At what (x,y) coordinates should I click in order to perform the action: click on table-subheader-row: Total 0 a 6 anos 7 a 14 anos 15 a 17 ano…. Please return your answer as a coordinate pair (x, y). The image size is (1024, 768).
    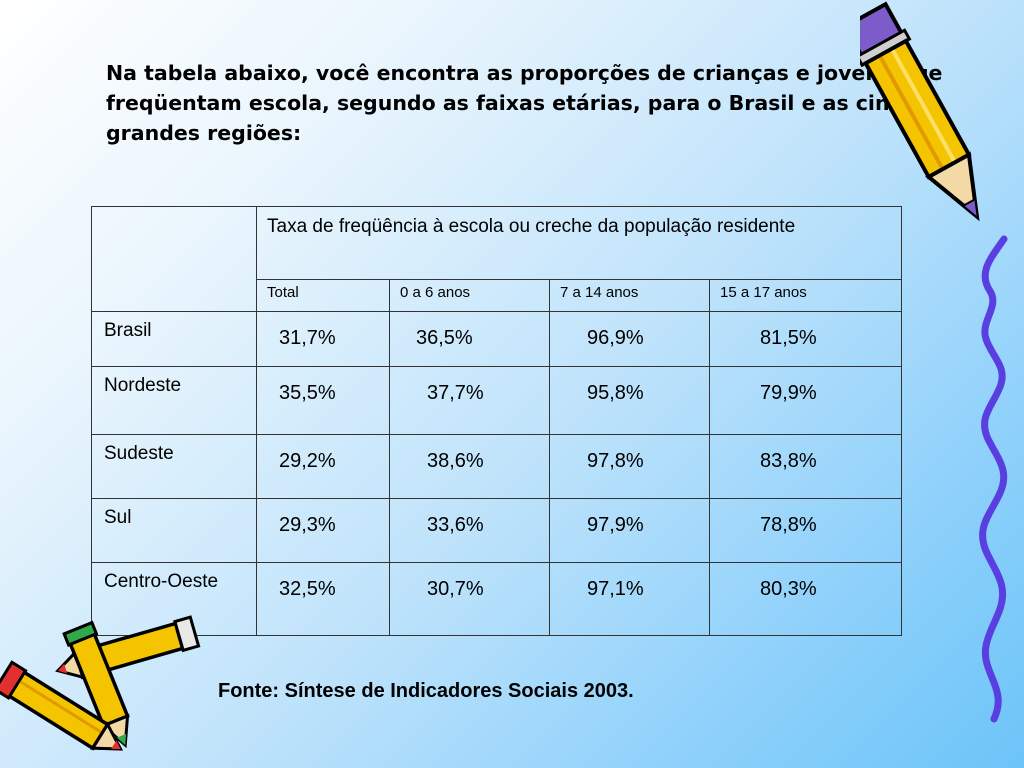
    Looking at the image, I should click on (497, 295).